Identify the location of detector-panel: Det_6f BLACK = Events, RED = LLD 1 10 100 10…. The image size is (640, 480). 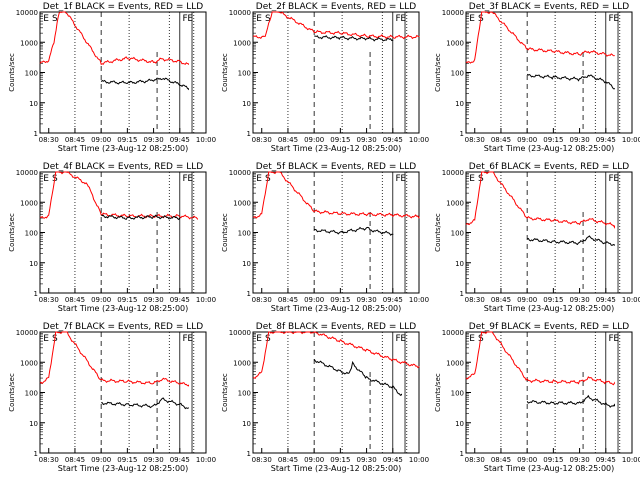
(537, 237).